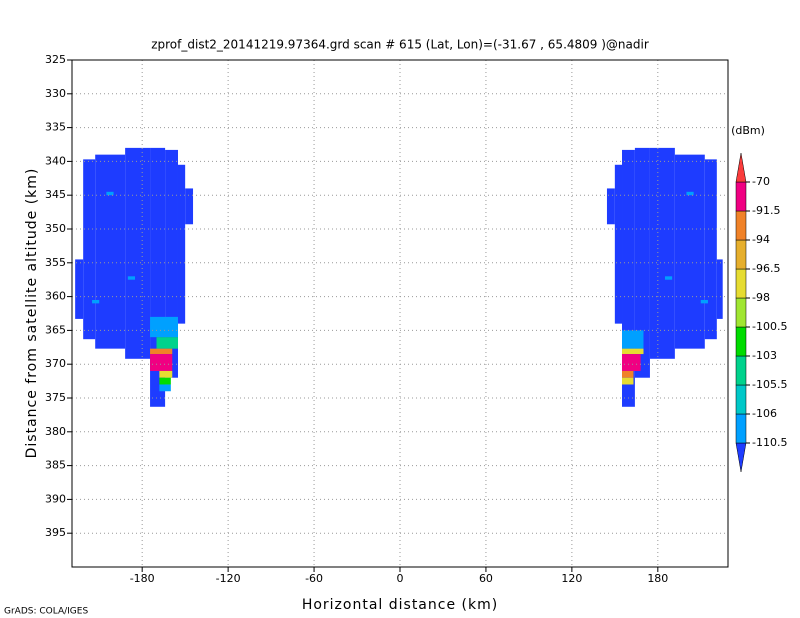 This screenshot has width=800, height=618. I want to click on colorbar-label: -91.5, so click(766, 210).